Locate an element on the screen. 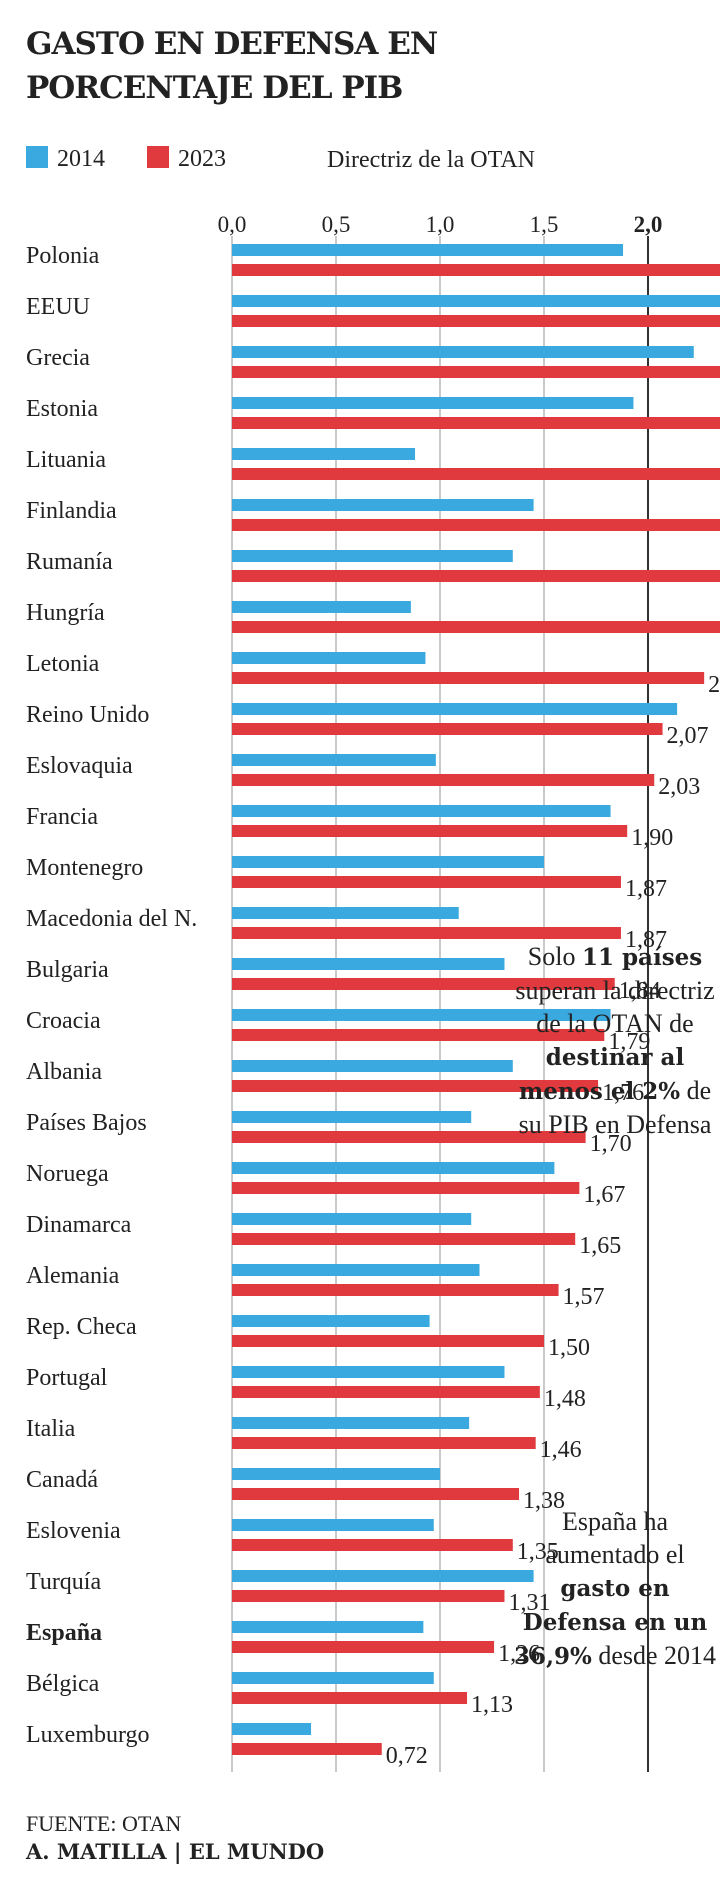 This screenshot has height=1880, width=720. legend-label-2023: 2023 is located at coordinates (202, 159).